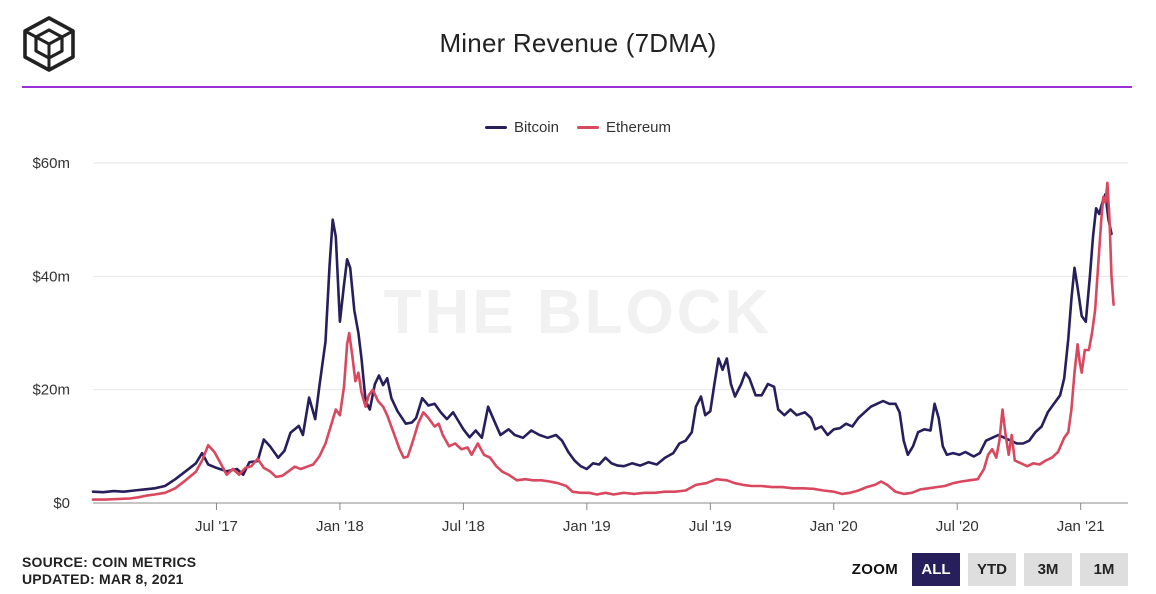 This screenshot has width=1156, height=594. What do you see at coordinates (587, 526) in the screenshot?
I see `x-tick-label: Jan '19` at bounding box center [587, 526].